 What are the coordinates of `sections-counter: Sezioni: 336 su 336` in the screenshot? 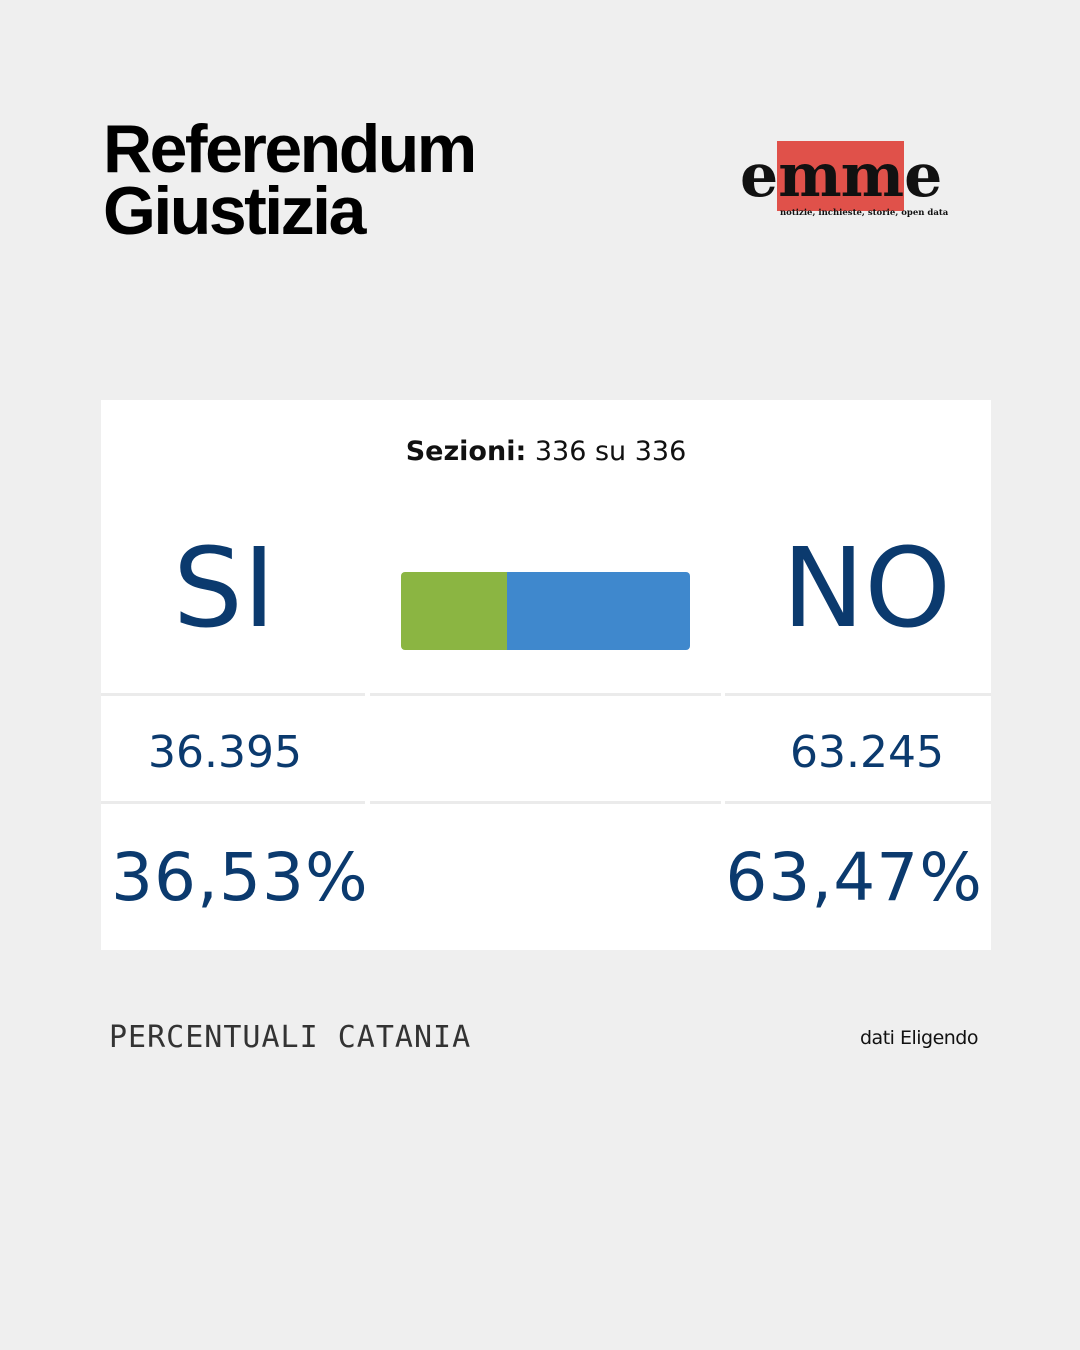 It's located at (546, 451).